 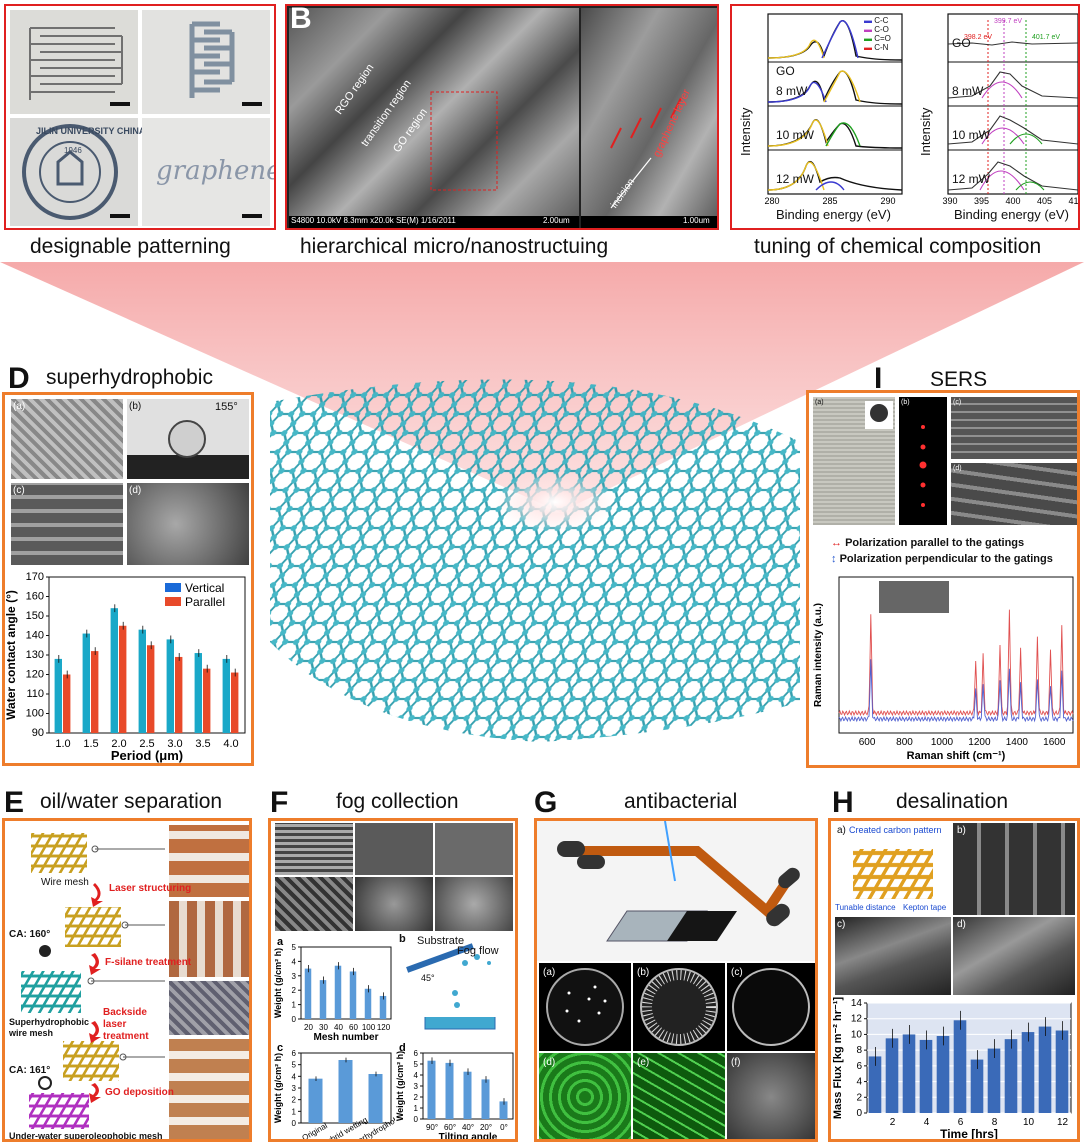 What do you see at coordinates (745, 131) in the screenshot?
I see `xps-left-ylabel: Intensity` at bounding box center [745, 131].